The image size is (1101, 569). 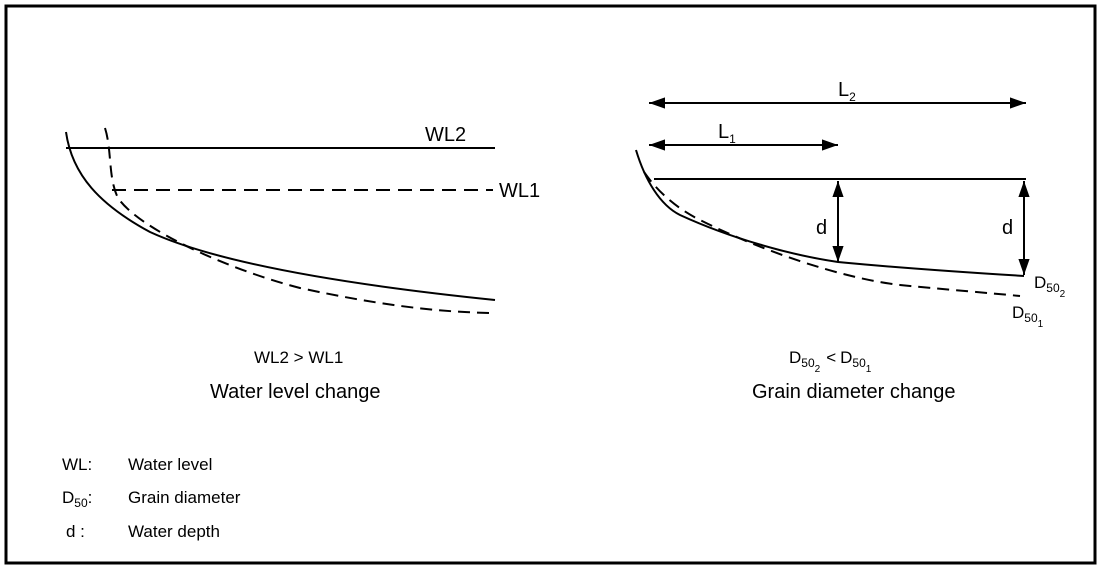 What do you see at coordinates (519, 191) in the screenshot?
I see `wl1-label: WL1` at bounding box center [519, 191].